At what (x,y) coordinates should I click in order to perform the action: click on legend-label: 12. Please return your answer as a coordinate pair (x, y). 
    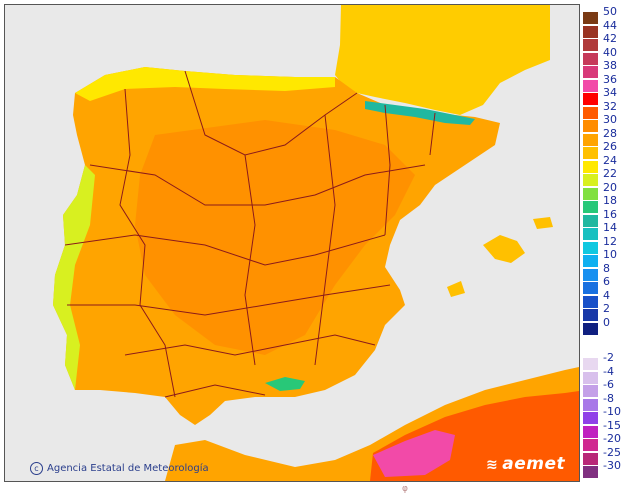
    Looking at the image, I should click on (610, 241).